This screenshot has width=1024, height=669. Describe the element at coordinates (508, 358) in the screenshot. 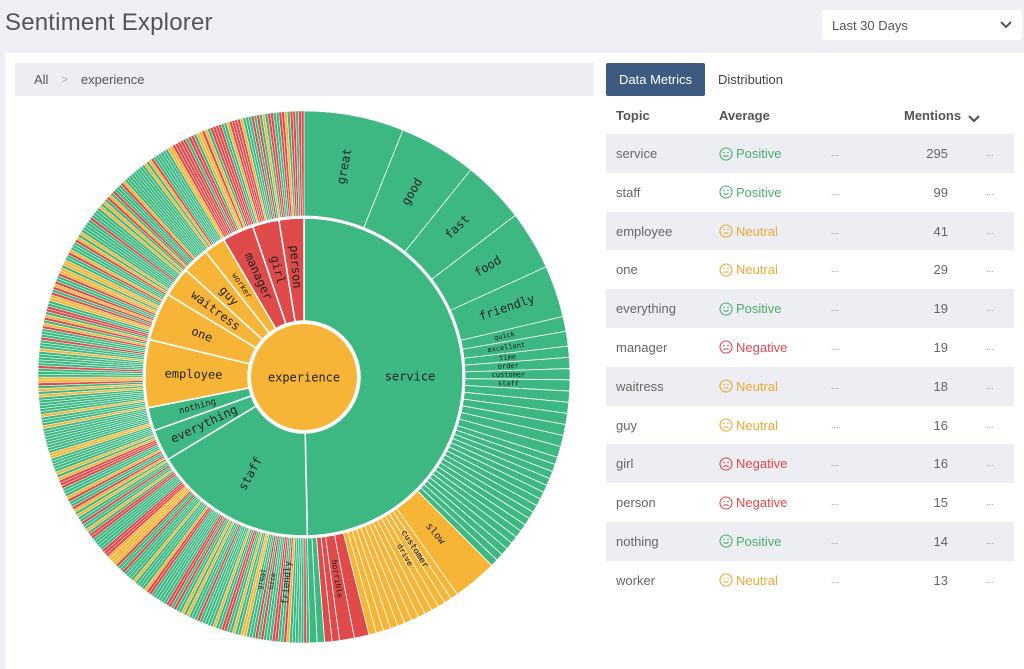

I see `label-time: time` at that location.